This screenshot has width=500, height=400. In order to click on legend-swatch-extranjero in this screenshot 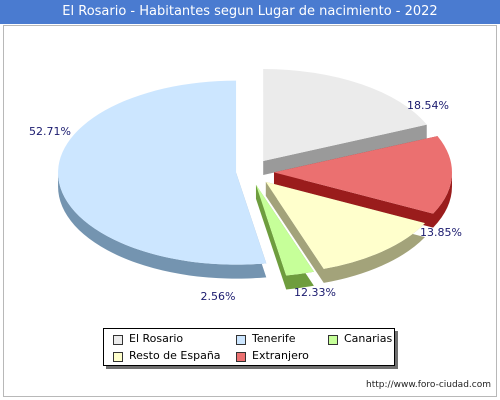, I will do `click(241, 357)`.